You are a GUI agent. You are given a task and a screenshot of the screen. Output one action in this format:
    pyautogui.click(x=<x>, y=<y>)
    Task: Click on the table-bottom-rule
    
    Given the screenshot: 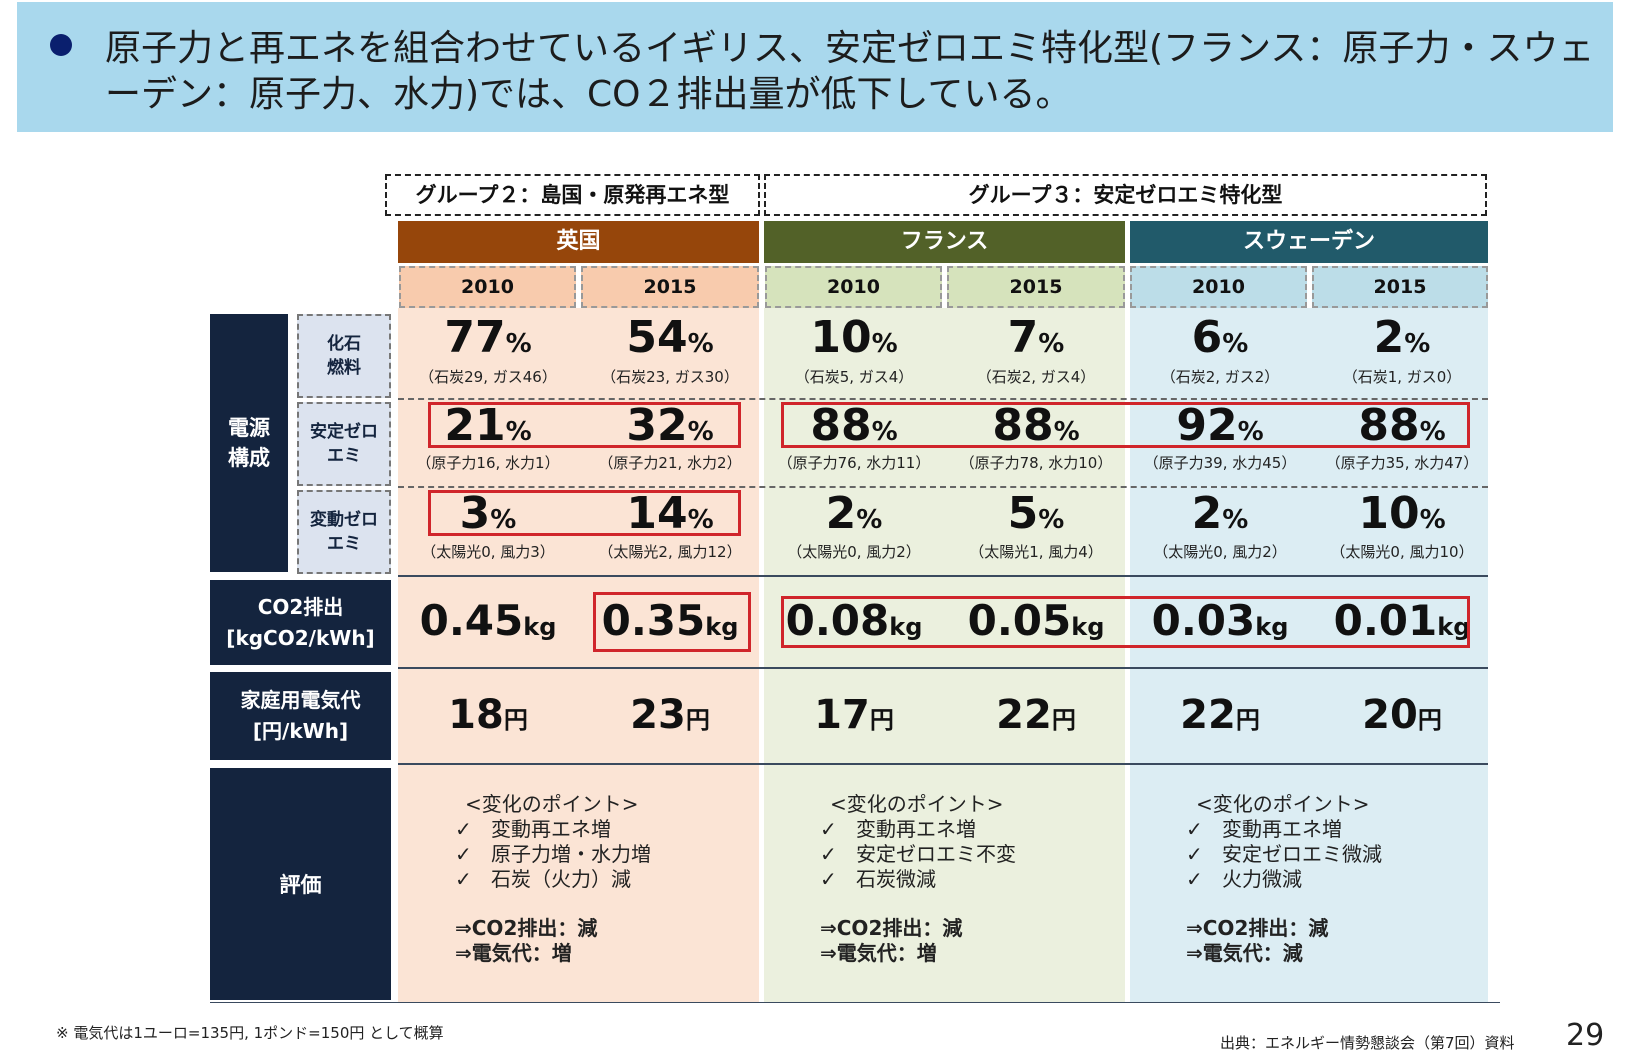 What is the action you would take?
    pyautogui.click(x=855, y=1002)
    